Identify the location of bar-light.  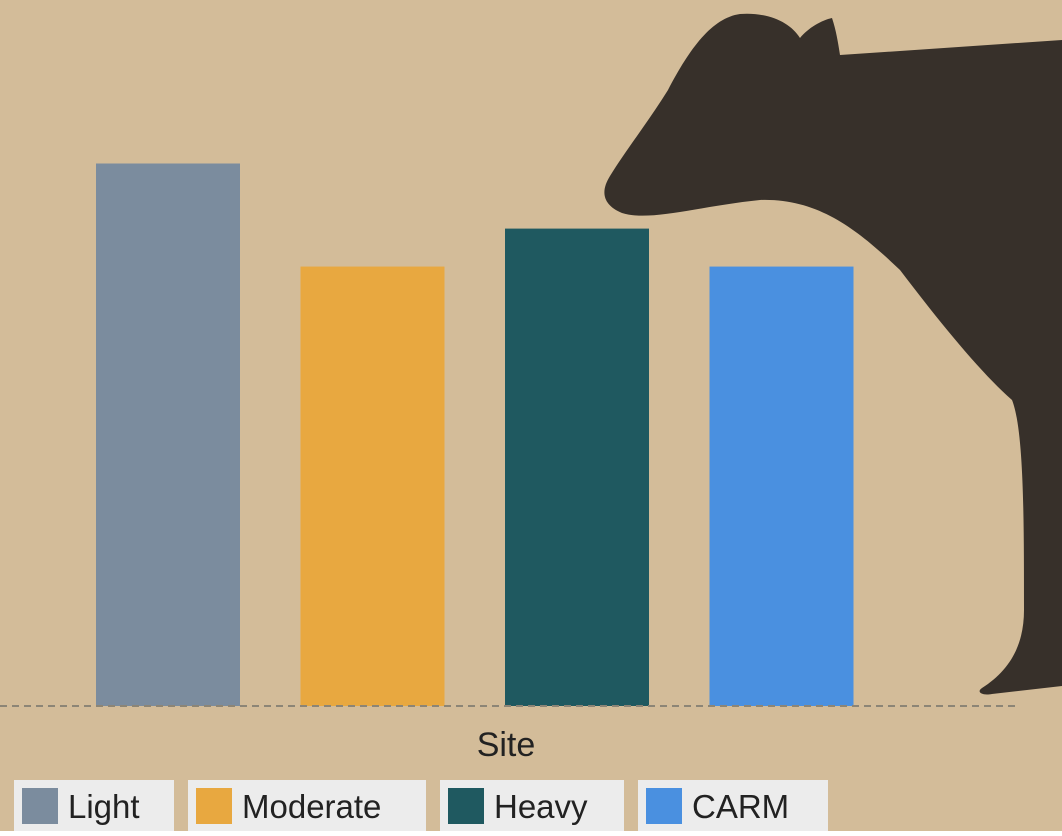
(168, 434).